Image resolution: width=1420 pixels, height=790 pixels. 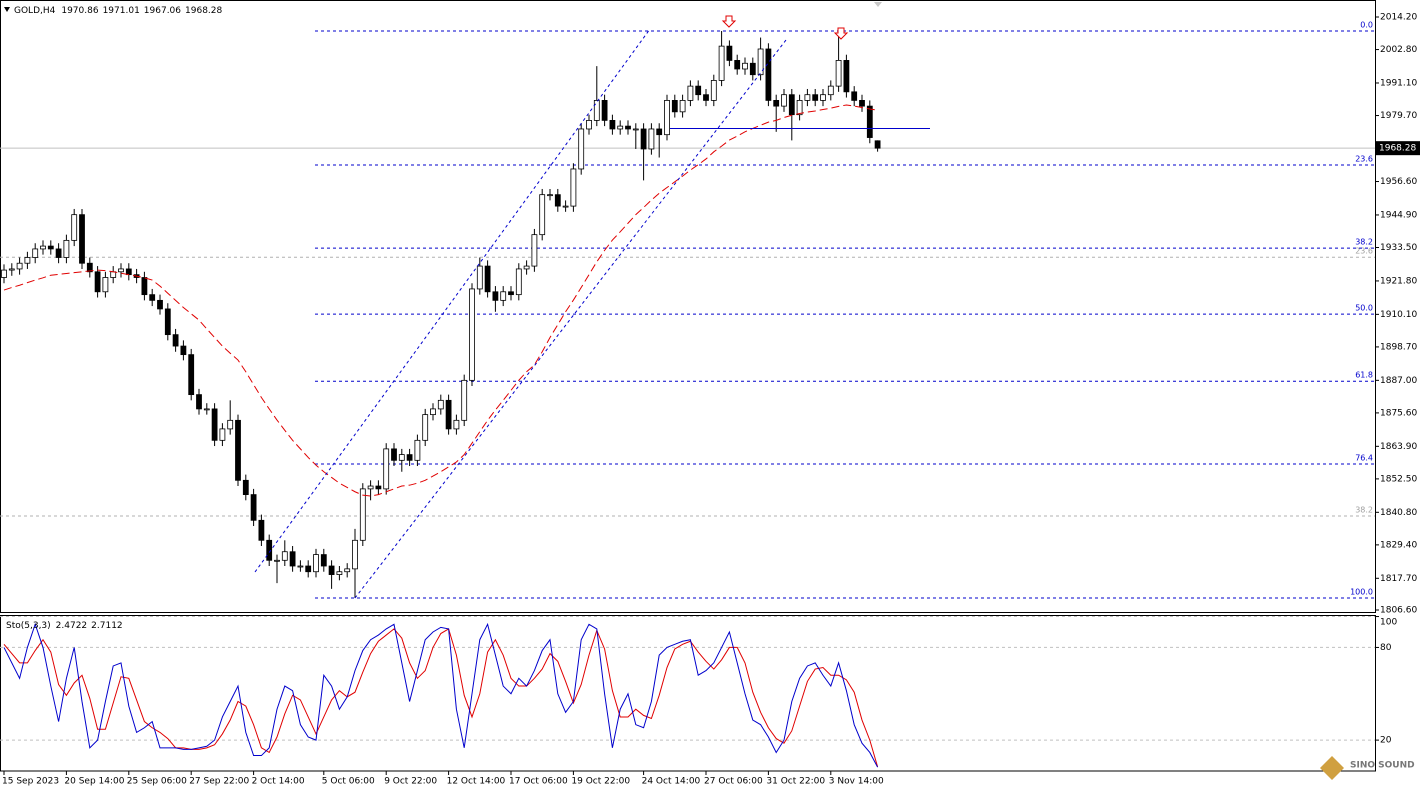 What do you see at coordinates (1386, 741) in the screenshot?
I see `y-tick-label: 20` at bounding box center [1386, 741].